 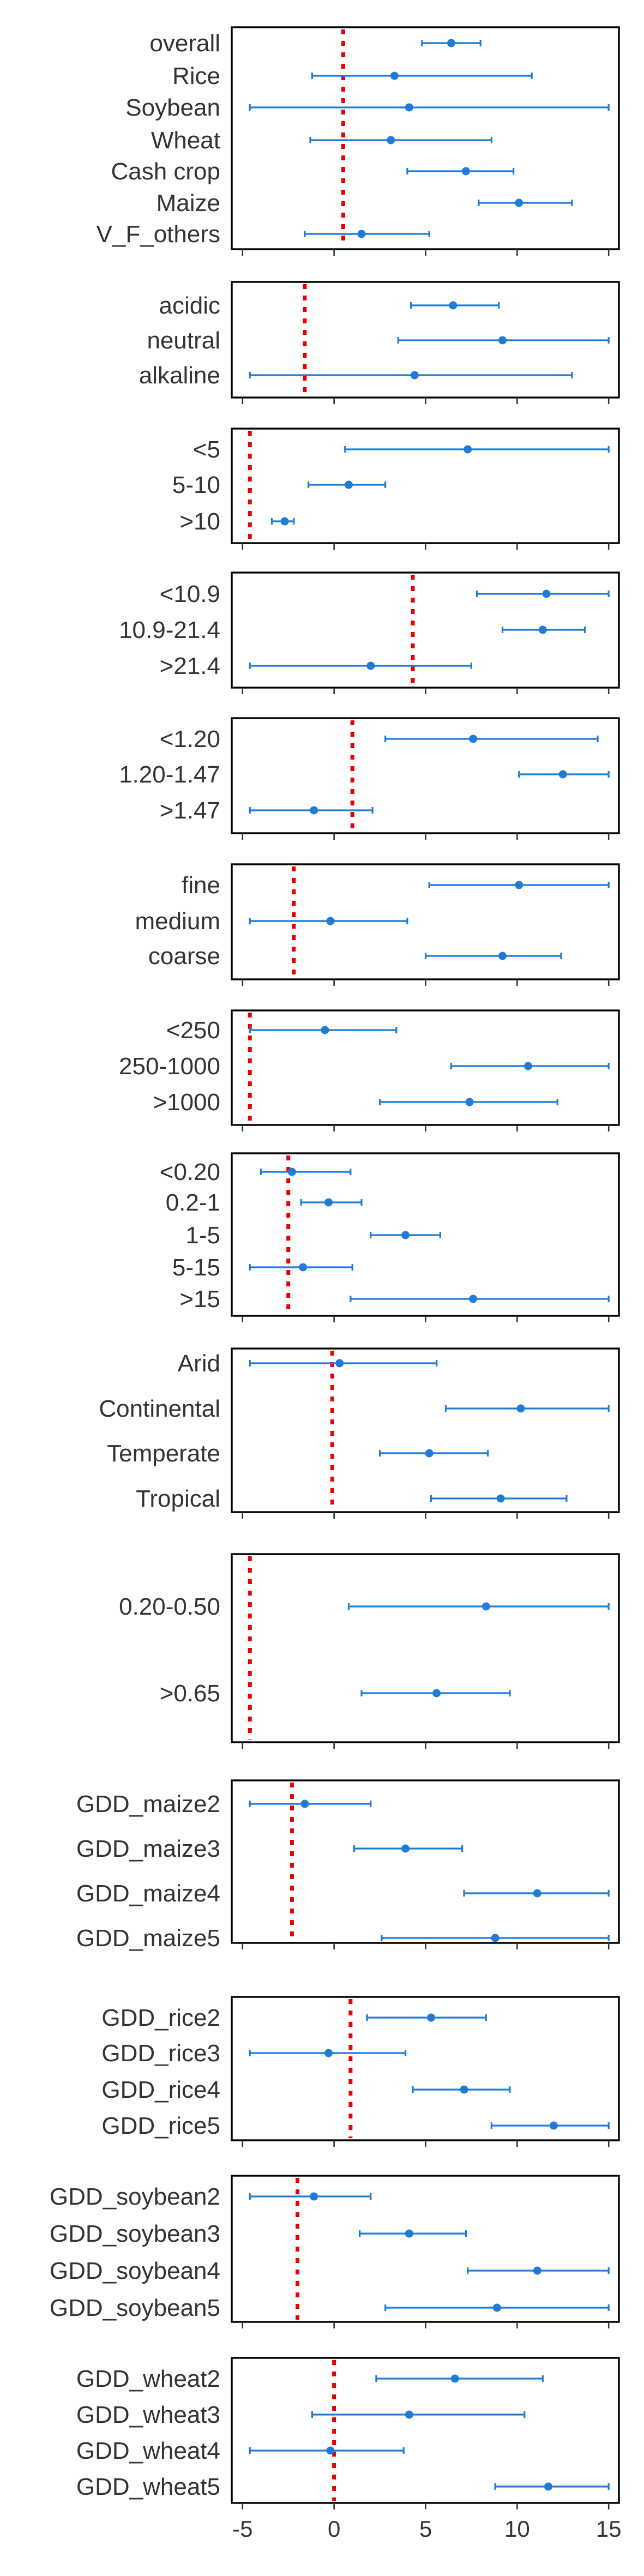 What do you see at coordinates (298, 1453) in the screenshot?
I see `estimate-row: Temperate` at bounding box center [298, 1453].